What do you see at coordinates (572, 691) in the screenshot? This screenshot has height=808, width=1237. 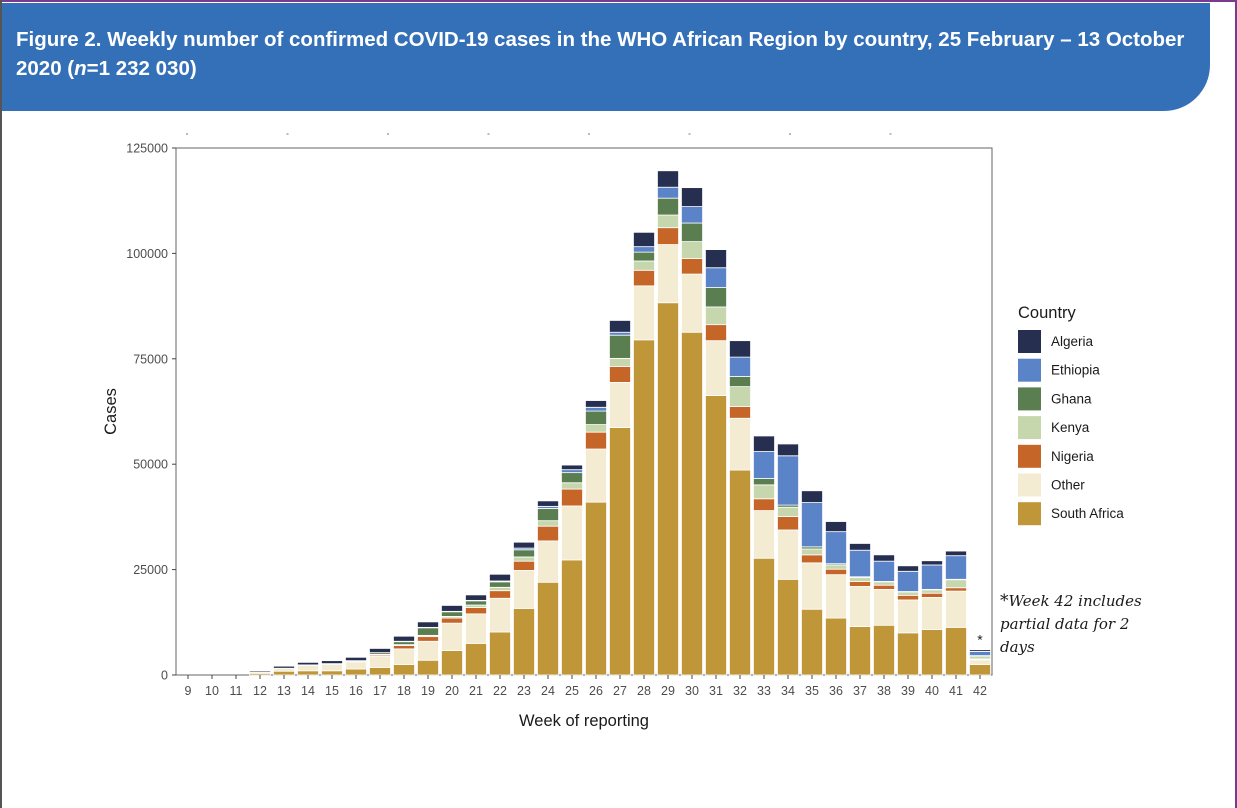 I see `x-tick-label: 25` at bounding box center [572, 691].